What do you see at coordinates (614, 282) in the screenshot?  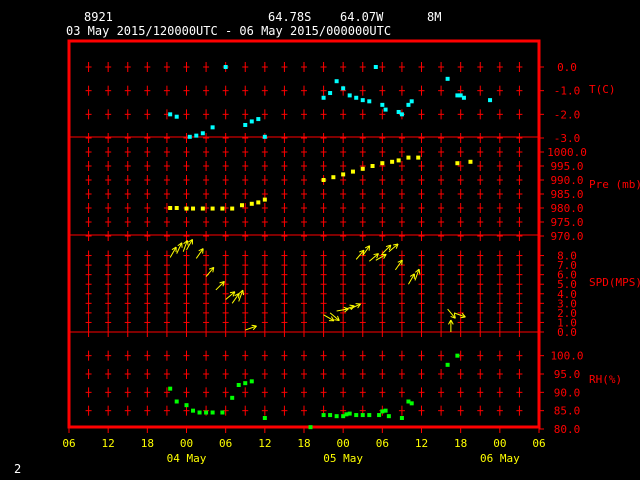 I see `panel-title: SPD(MPS)` at bounding box center [614, 282].